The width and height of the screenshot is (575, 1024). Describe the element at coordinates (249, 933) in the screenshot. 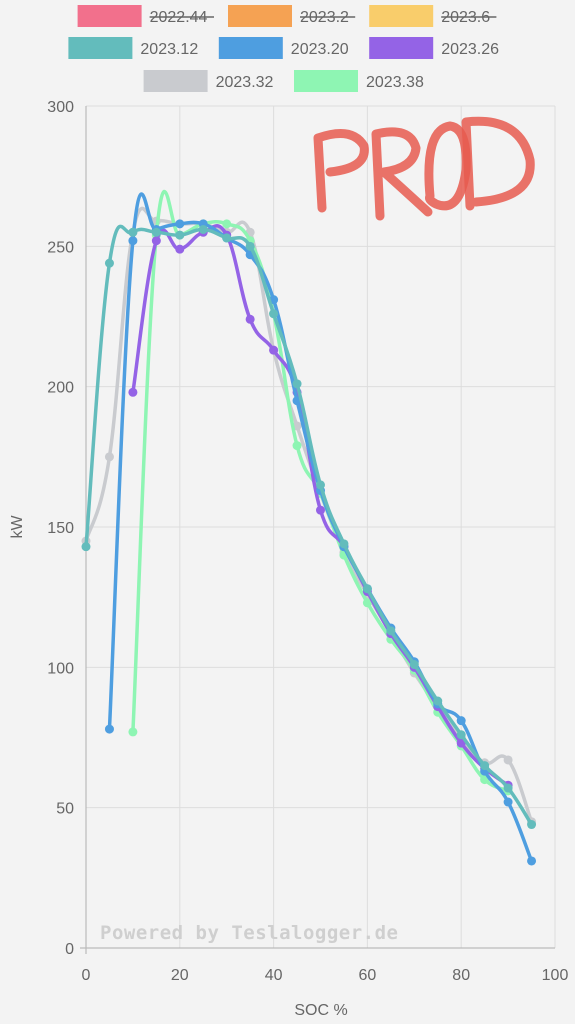

I see `watermark: Powered by Teslalogger.de` at that location.